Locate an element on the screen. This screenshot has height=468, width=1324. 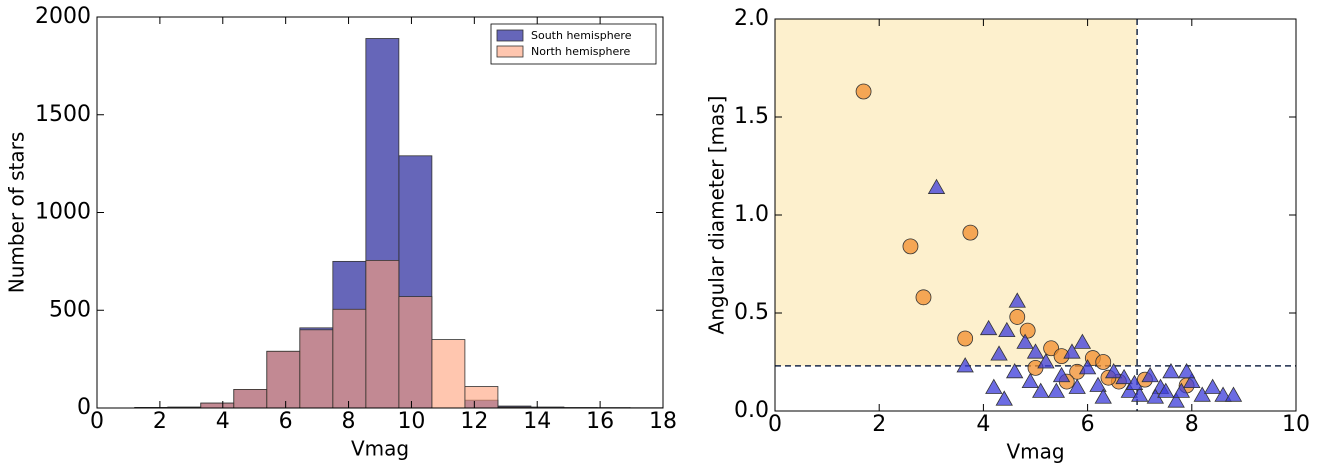
x-tick-label: 12 is located at coordinates (474, 421).